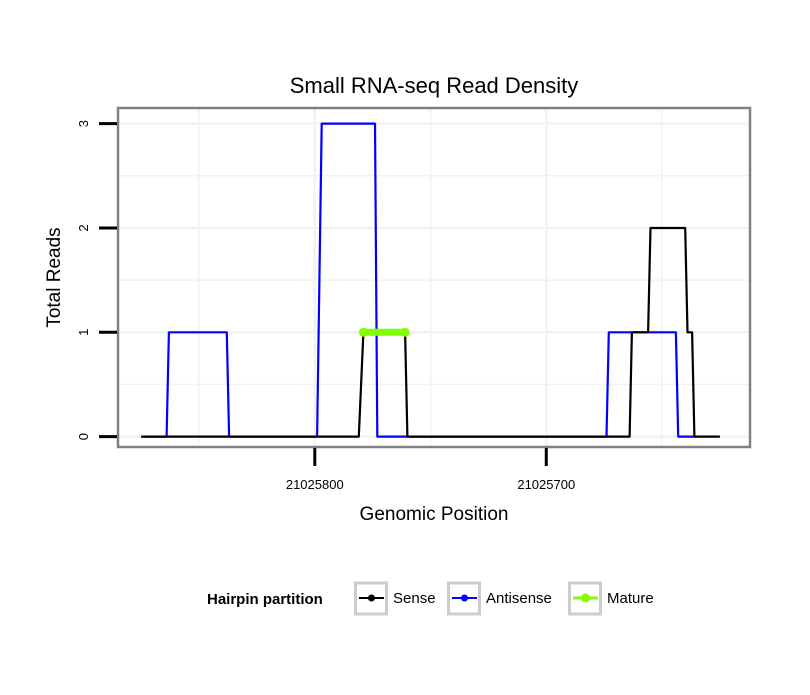 This screenshot has width=810, height=695. Describe the element at coordinates (630, 598) in the screenshot. I see `legend-label-mature: Mature` at that location.